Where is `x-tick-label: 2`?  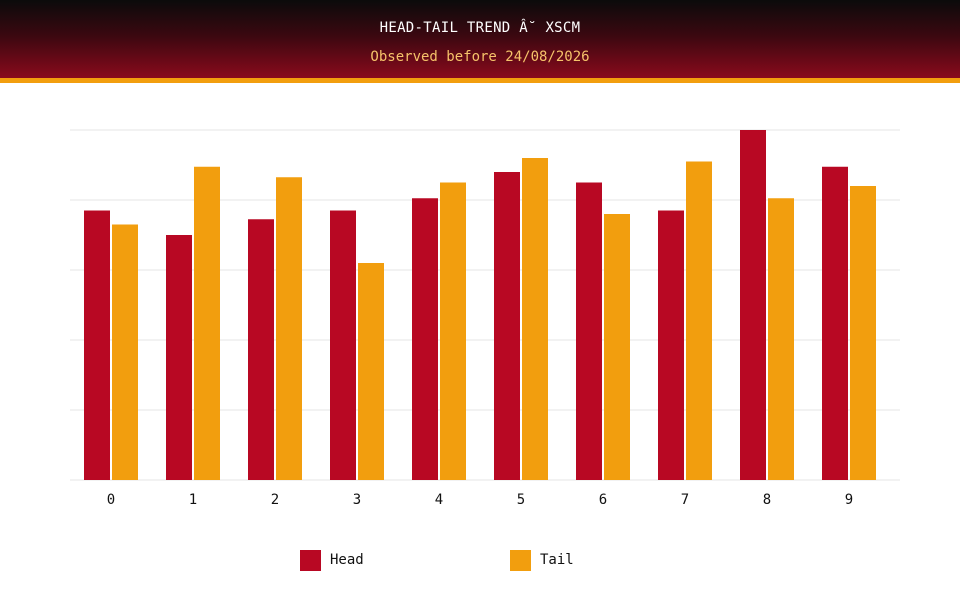
x-tick-label: 2 is located at coordinates (275, 500).